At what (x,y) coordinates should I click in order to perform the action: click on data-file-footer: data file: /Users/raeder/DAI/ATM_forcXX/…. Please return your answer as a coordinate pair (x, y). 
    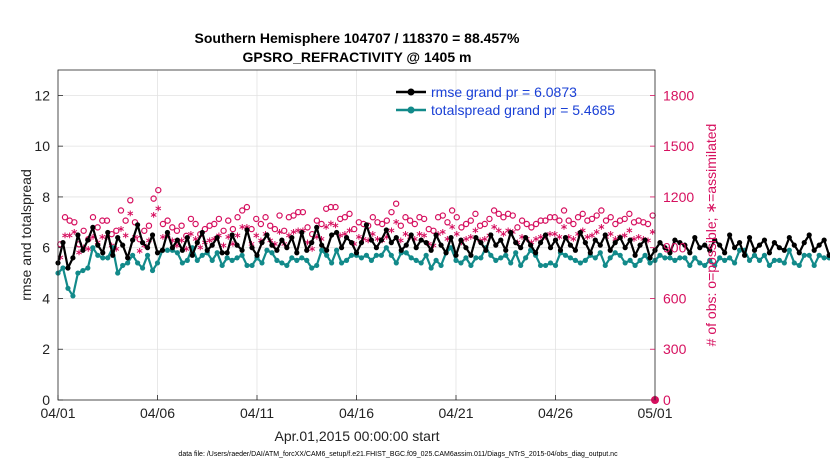
    Looking at the image, I should click on (398, 454).